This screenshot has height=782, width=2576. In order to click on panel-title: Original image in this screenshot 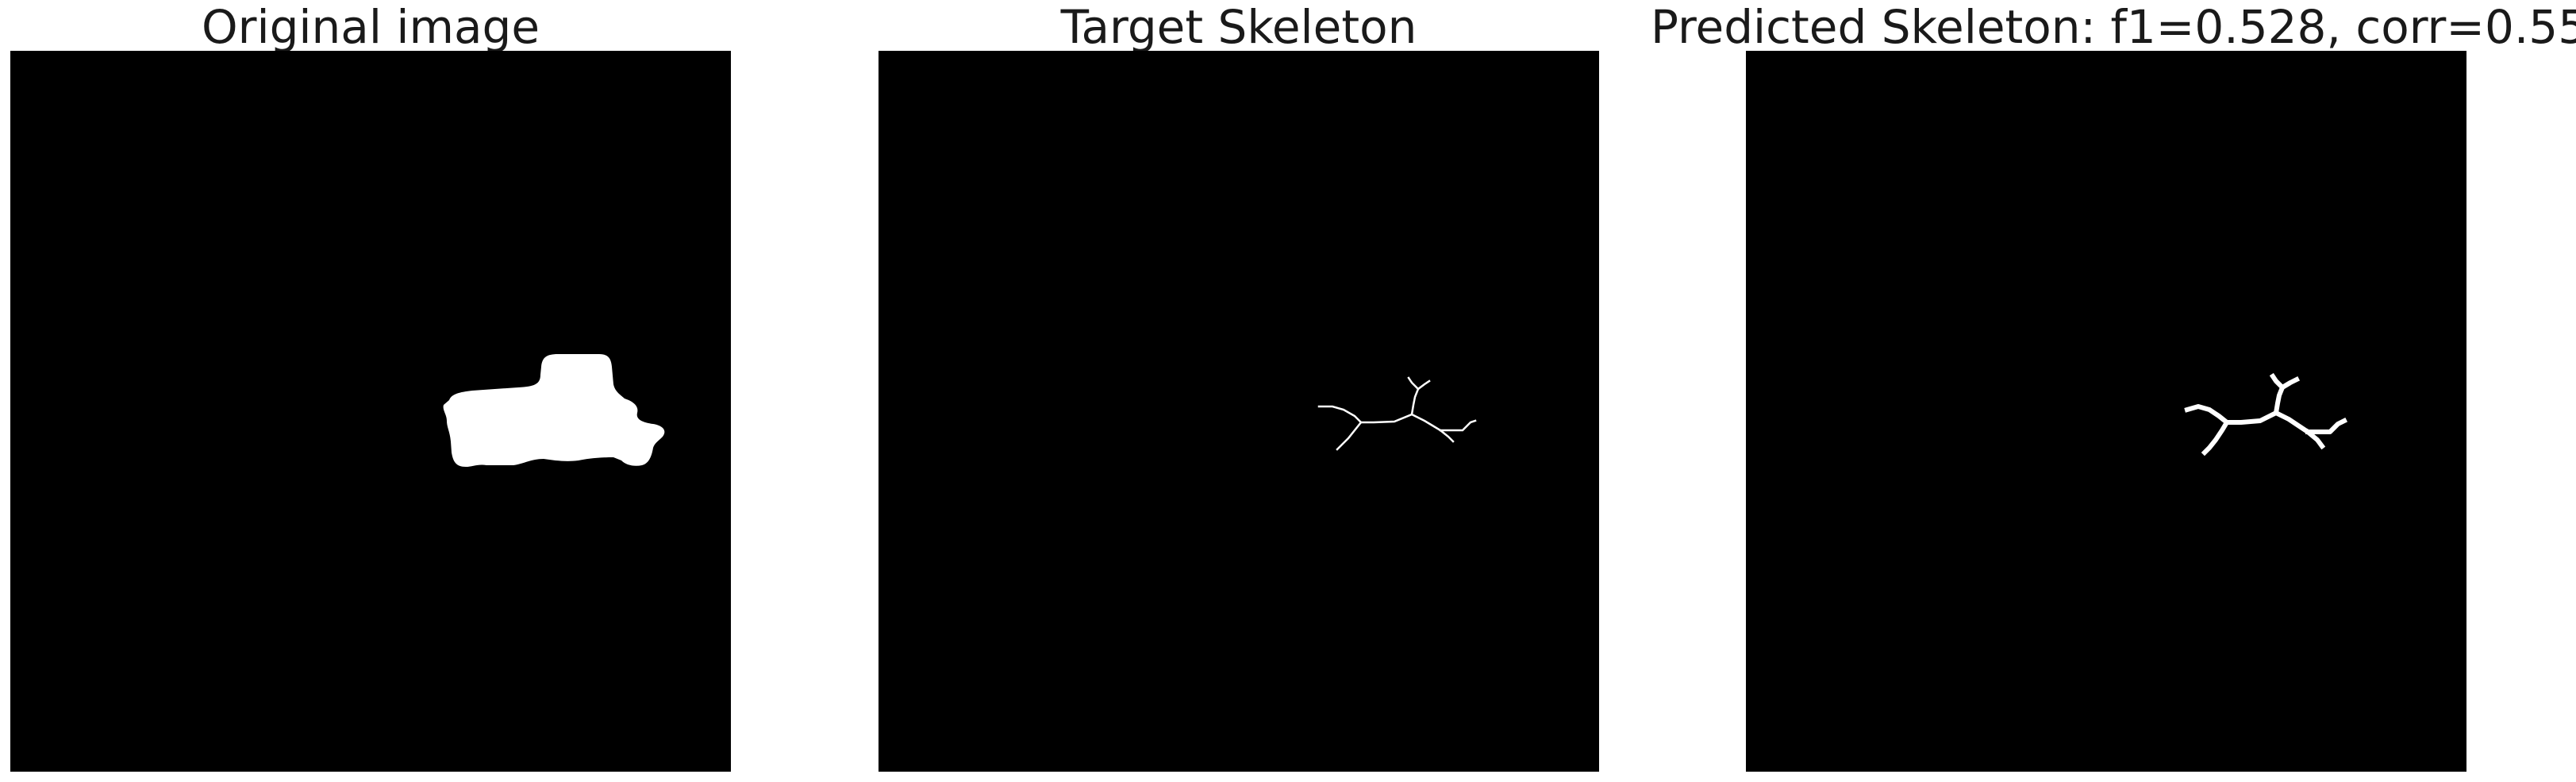, I will do `click(370, 27)`.